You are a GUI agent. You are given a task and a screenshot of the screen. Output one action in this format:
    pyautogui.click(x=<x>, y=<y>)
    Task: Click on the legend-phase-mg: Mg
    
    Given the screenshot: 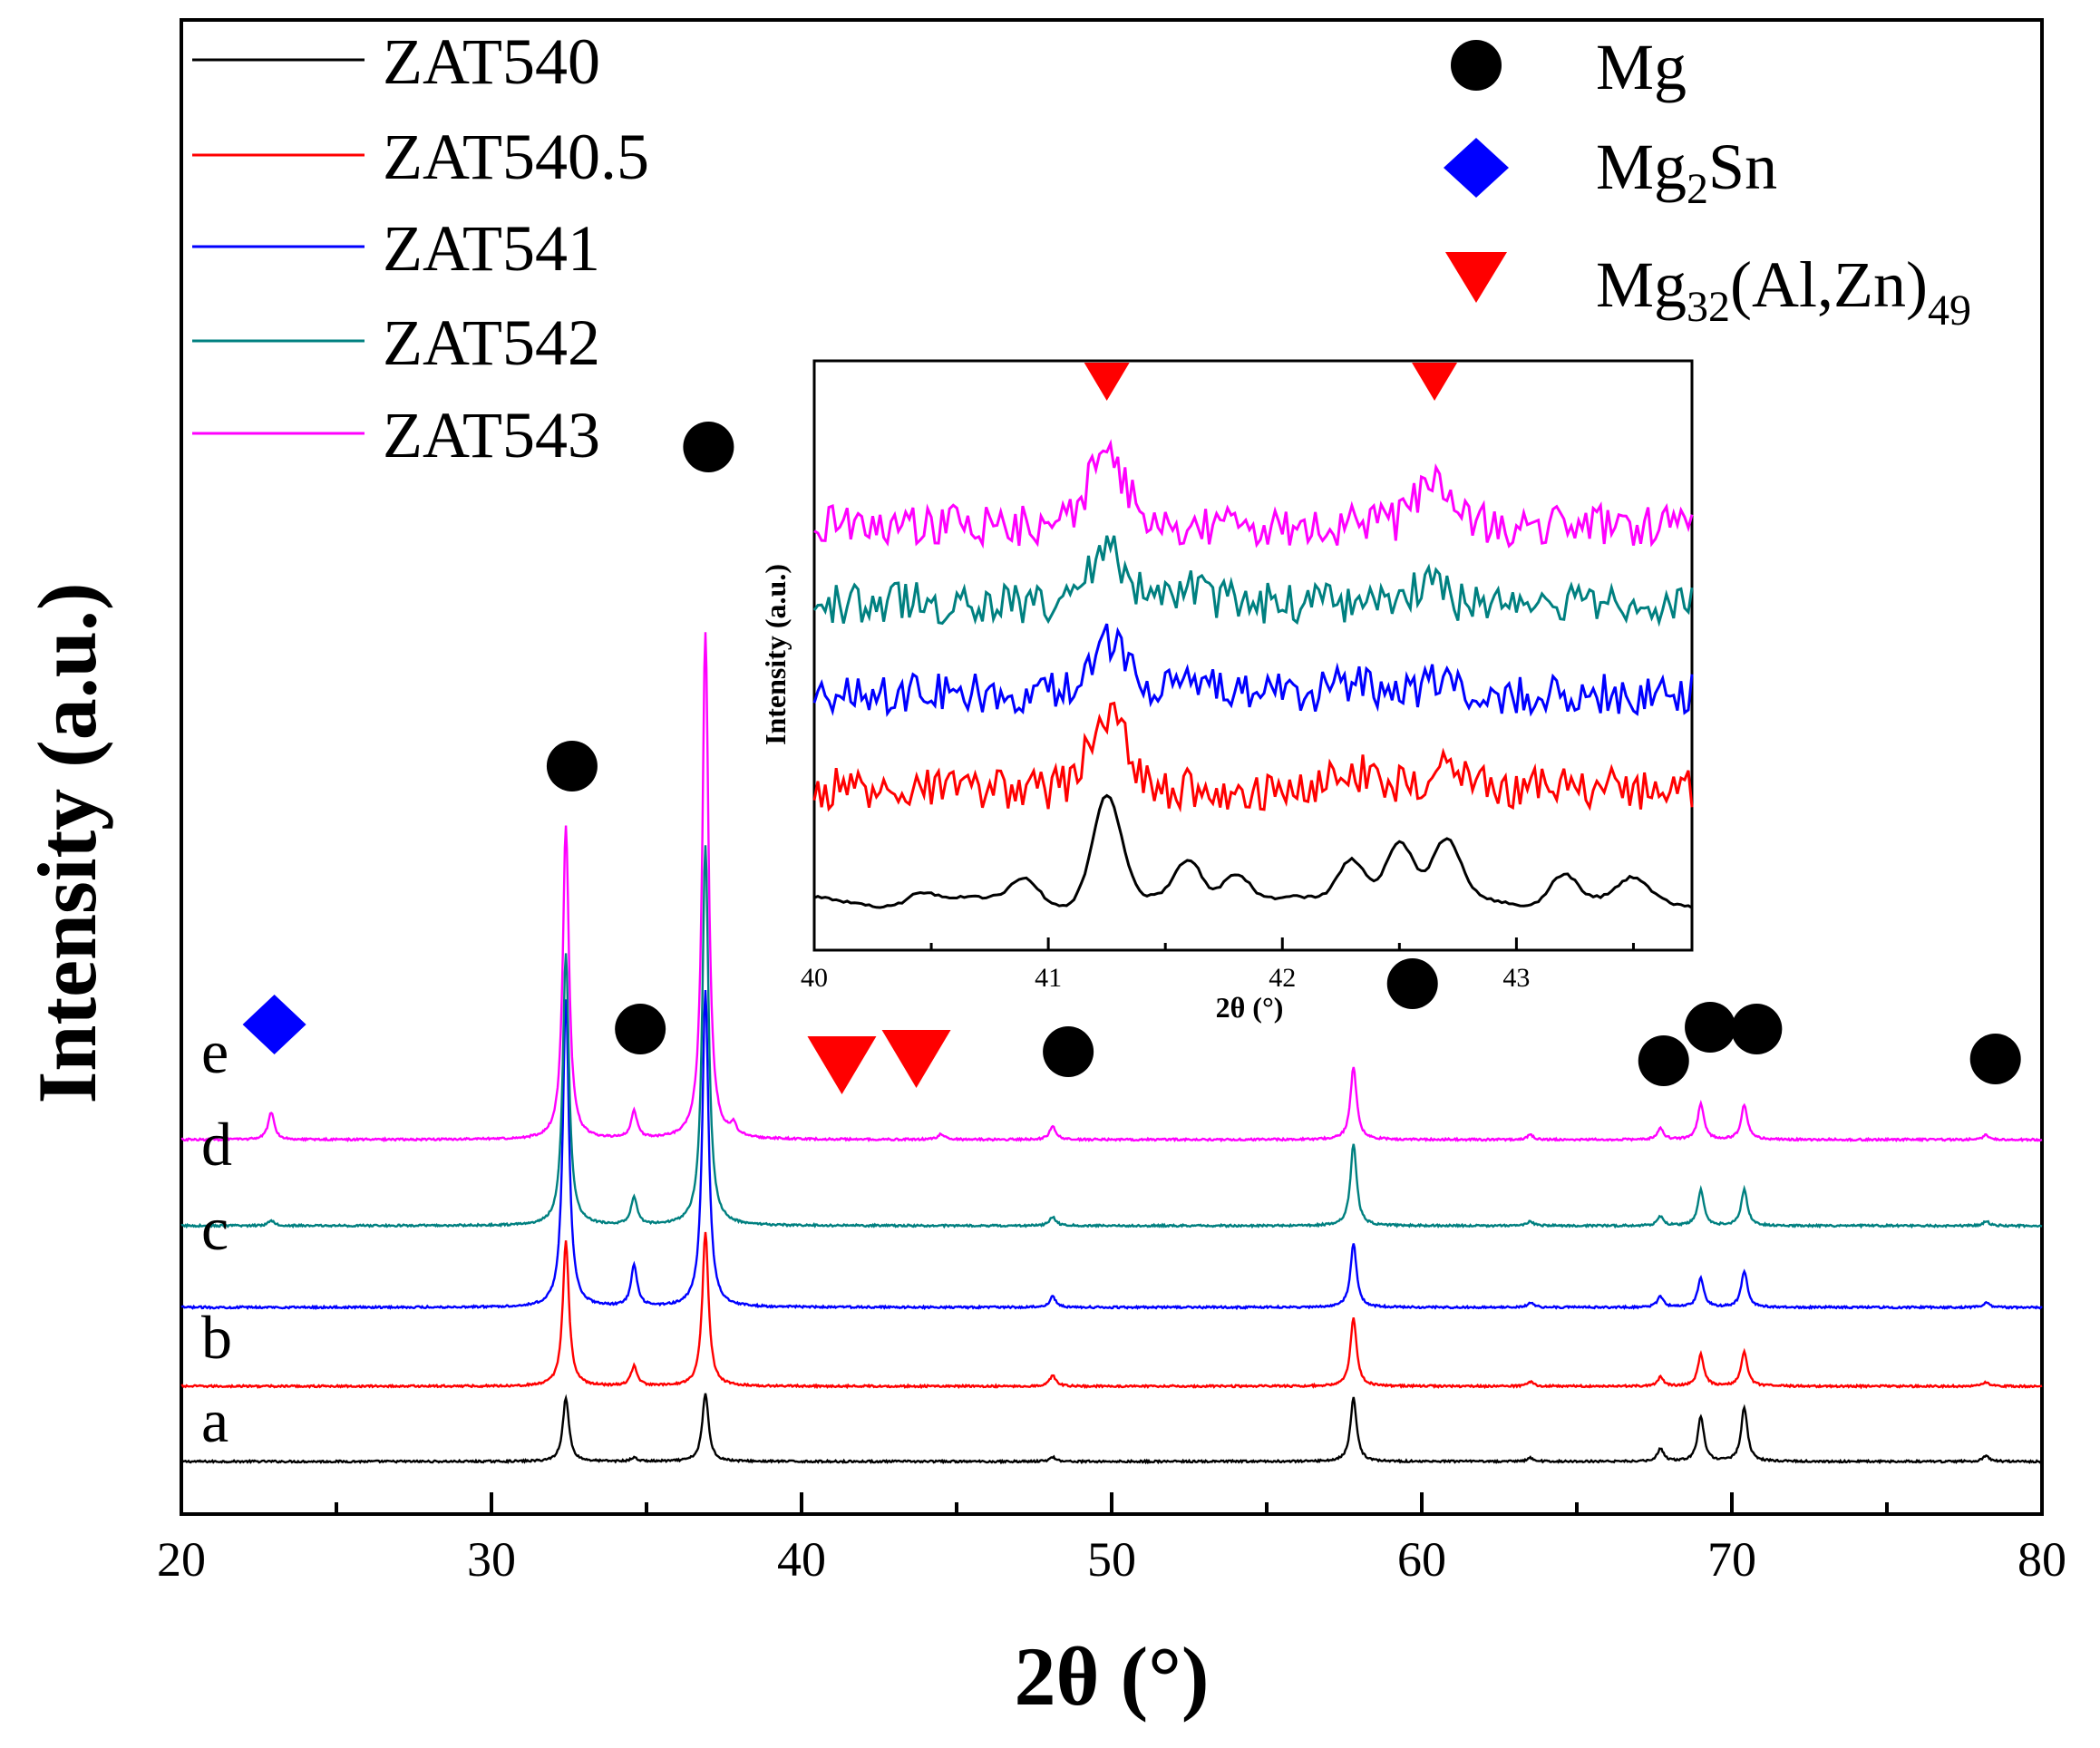 What is the action you would take?
    pyautogui.click(x=1641, y=67)
    